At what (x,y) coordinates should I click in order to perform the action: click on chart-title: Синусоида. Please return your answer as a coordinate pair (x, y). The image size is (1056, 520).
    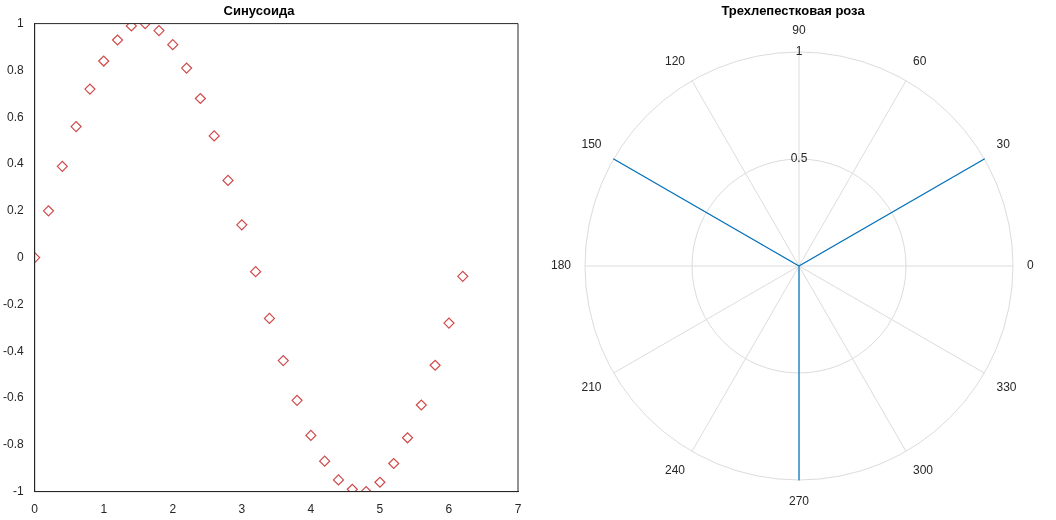
    Looking at the image, I should click on (259, 11).